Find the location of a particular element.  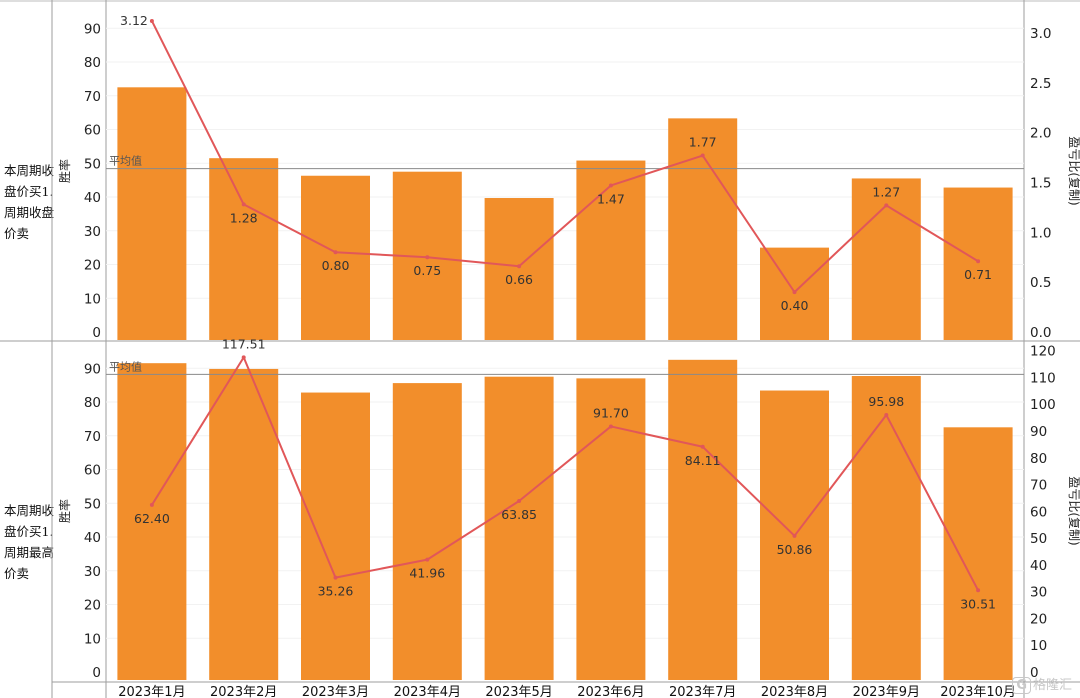

x-tick-label: 2023年9月 is located at coordinates (886, 691).